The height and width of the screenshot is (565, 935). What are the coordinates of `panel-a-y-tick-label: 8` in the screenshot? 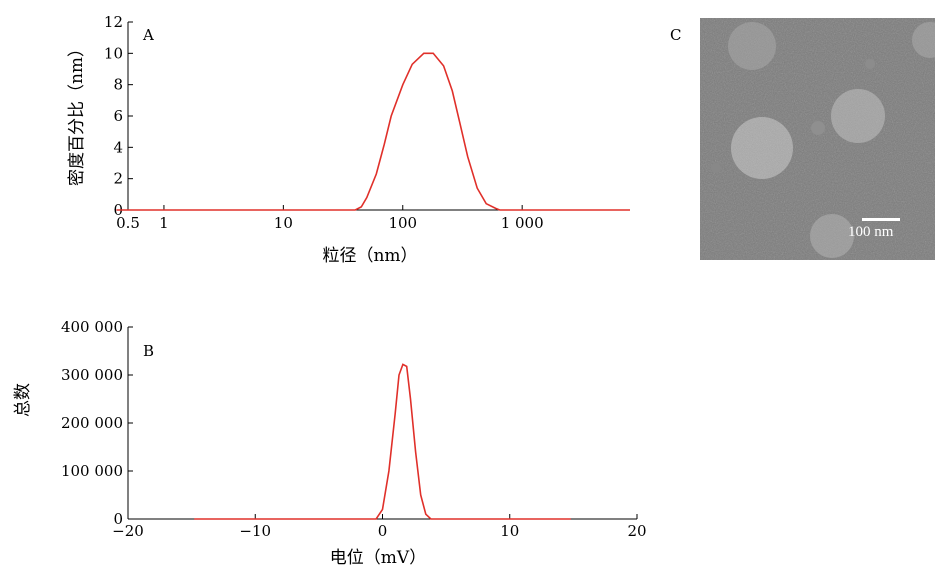 It's located at (118, 85).